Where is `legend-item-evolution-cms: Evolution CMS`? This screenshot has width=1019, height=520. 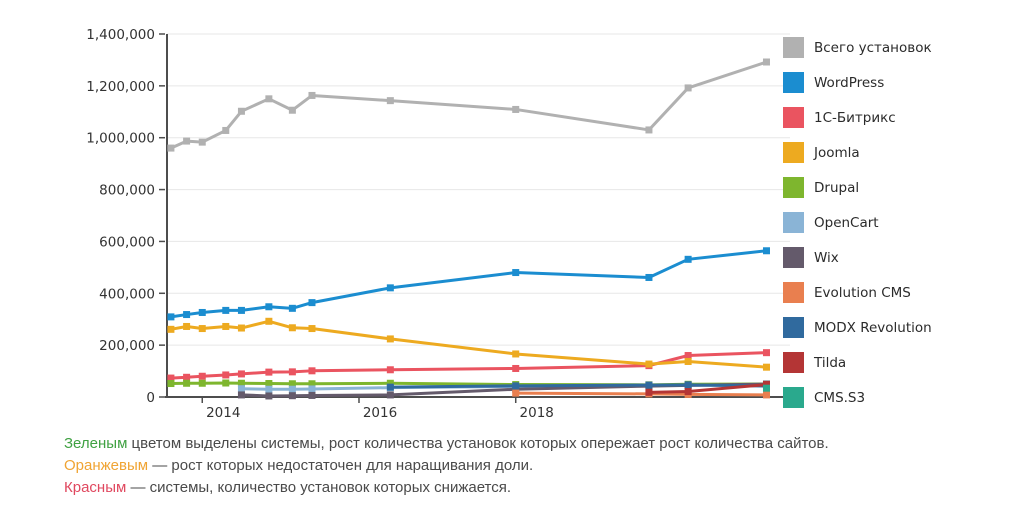 legend-item-evolution-cms: Evolution CMS is located at coordinates (857, 292).